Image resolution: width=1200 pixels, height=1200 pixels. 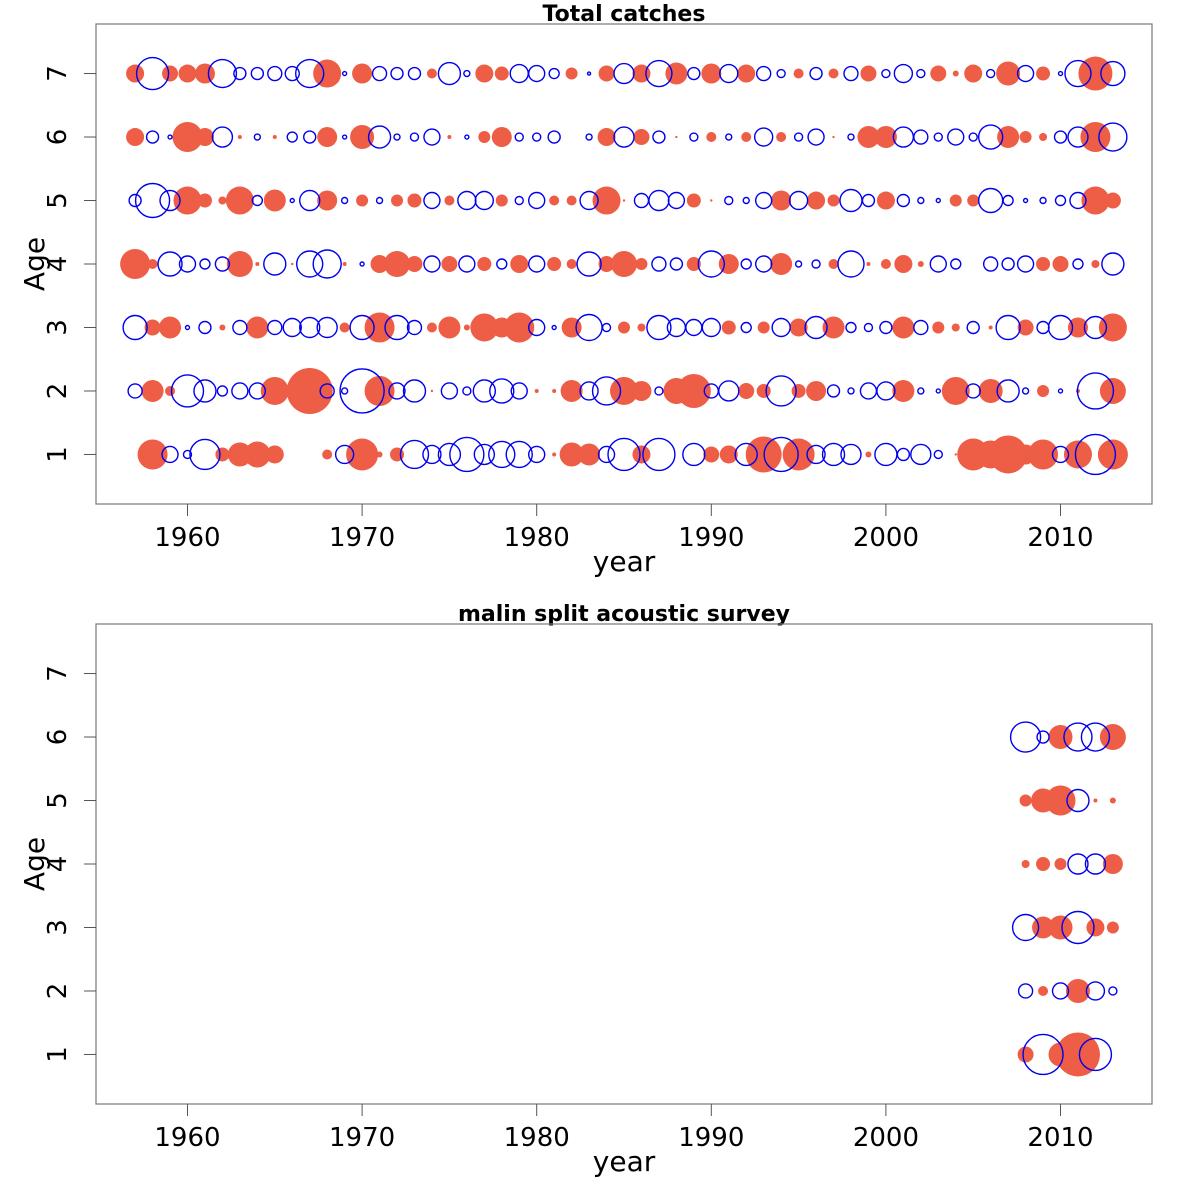 I want to click on y-tick-label: 3, so click(x=58, y=927).